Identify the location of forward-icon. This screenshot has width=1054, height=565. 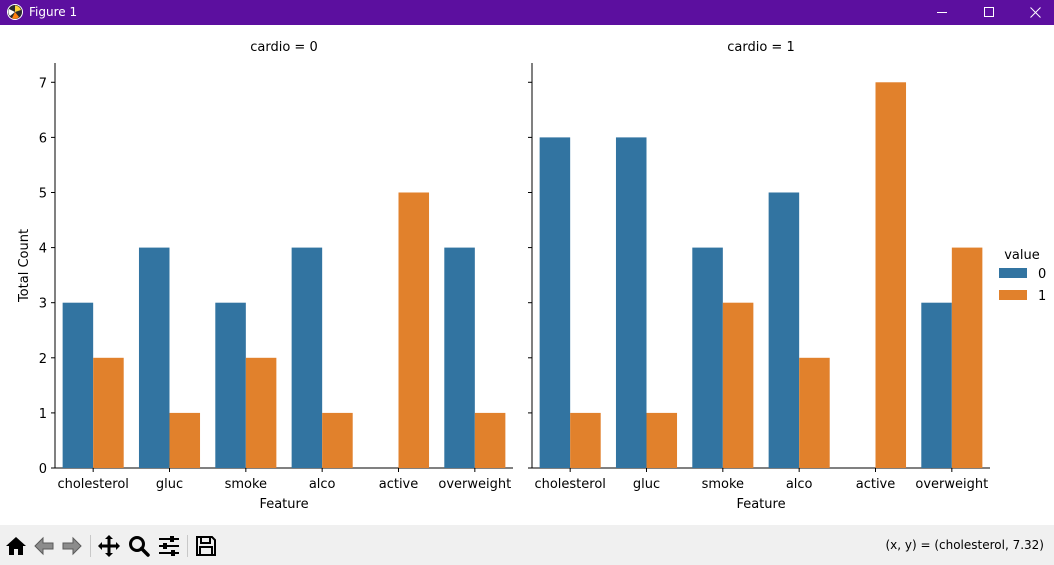
(72, 546).